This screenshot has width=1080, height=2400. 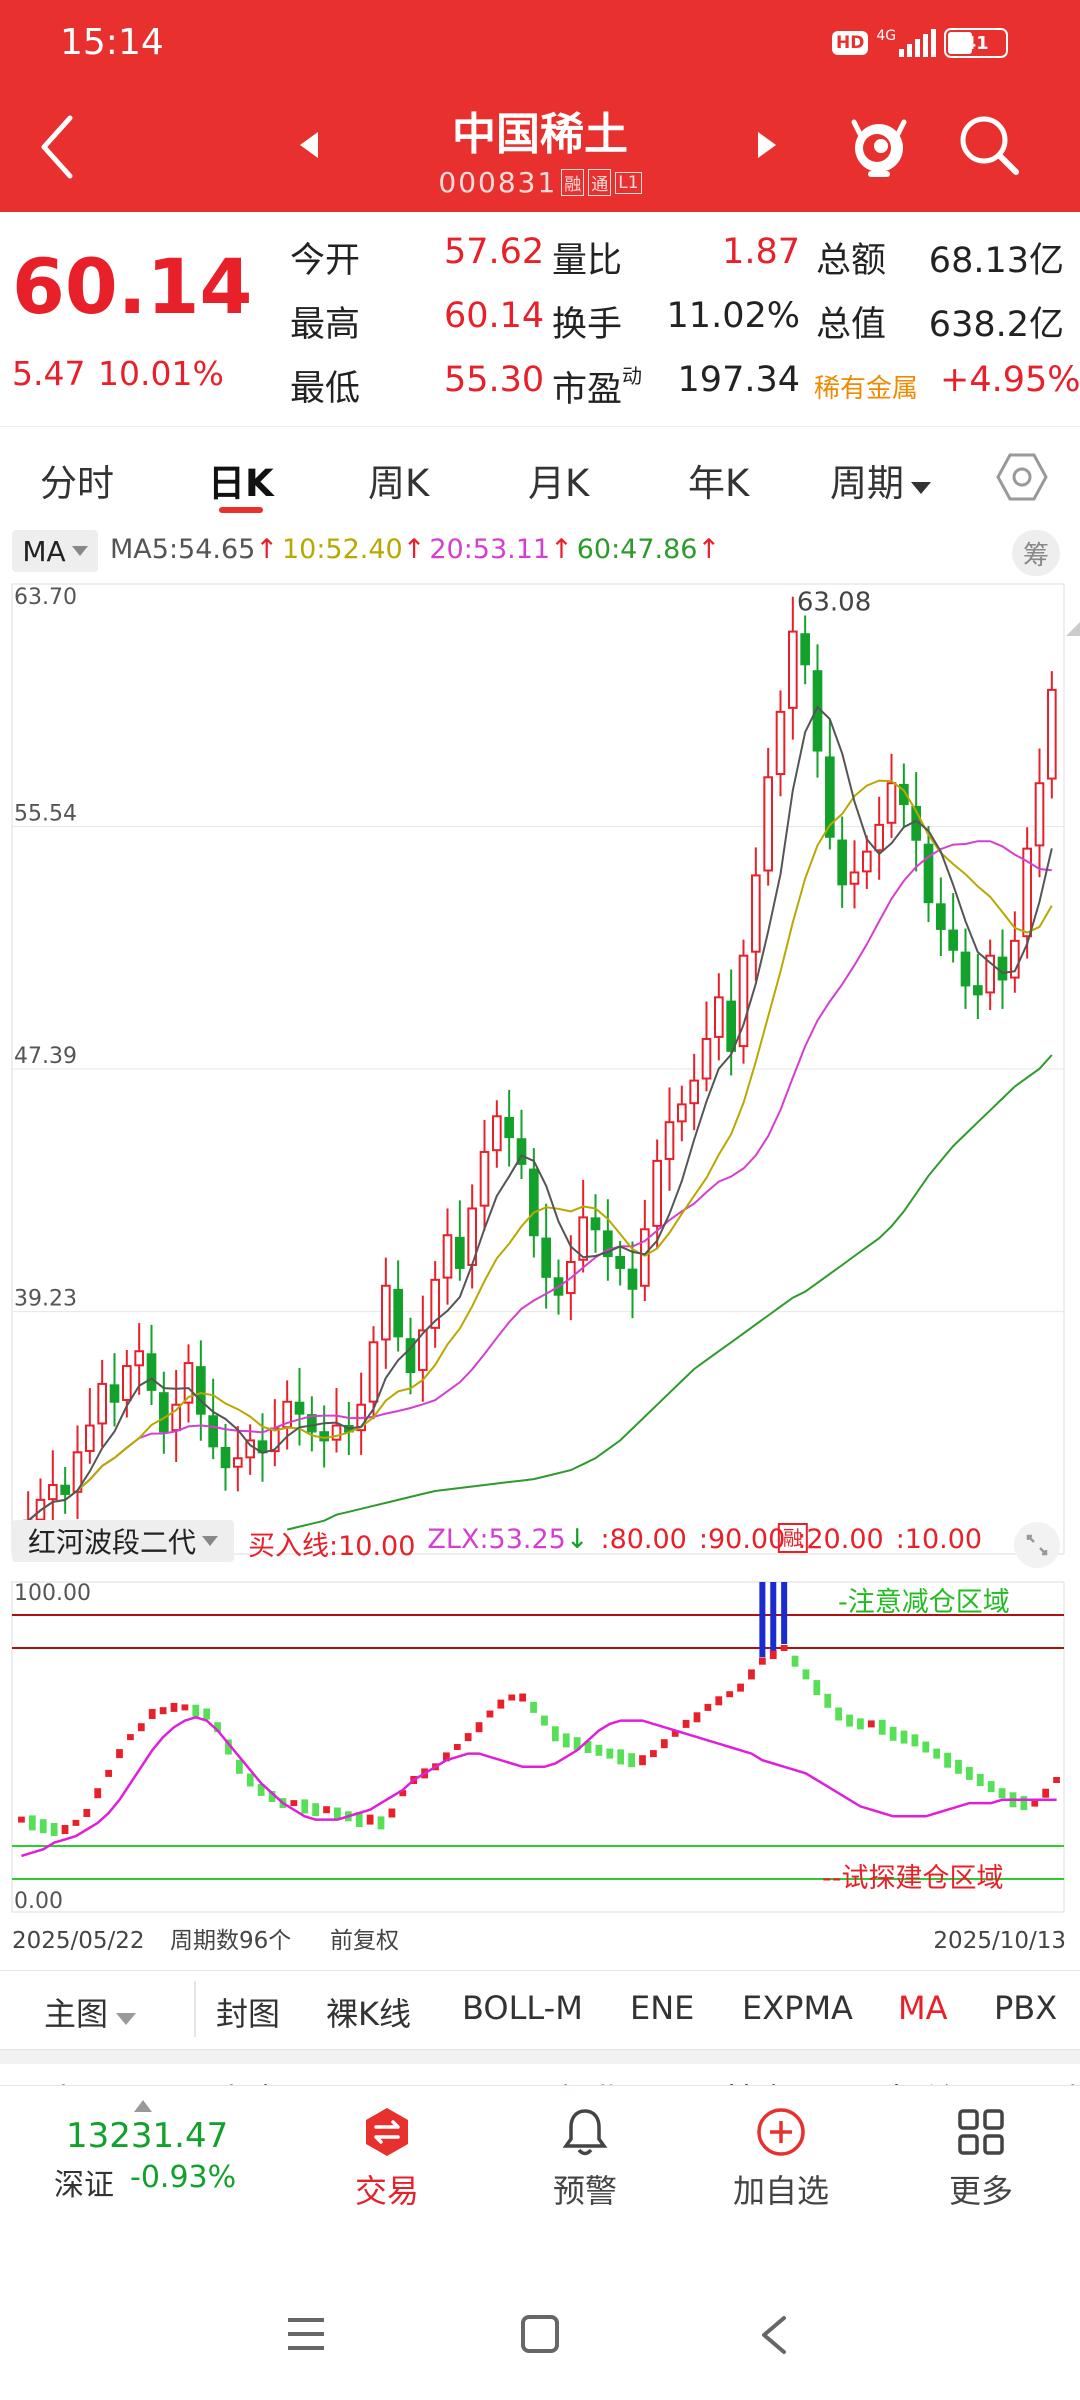 What do you see at coordinates (241, 483) in the screenshot?
I see `tab-daily-k: 日K` at bounding box center [241, 483].